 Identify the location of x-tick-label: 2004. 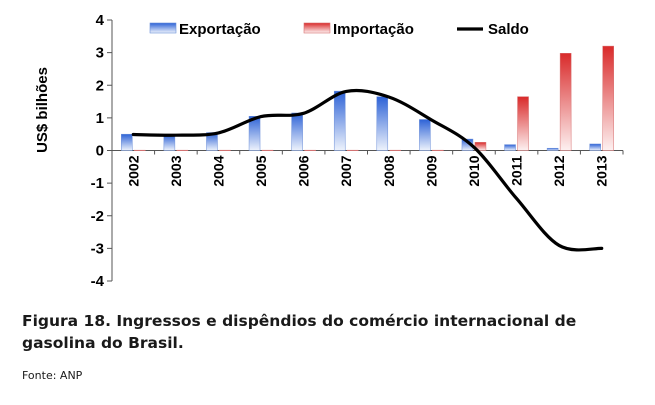
(218, 170).